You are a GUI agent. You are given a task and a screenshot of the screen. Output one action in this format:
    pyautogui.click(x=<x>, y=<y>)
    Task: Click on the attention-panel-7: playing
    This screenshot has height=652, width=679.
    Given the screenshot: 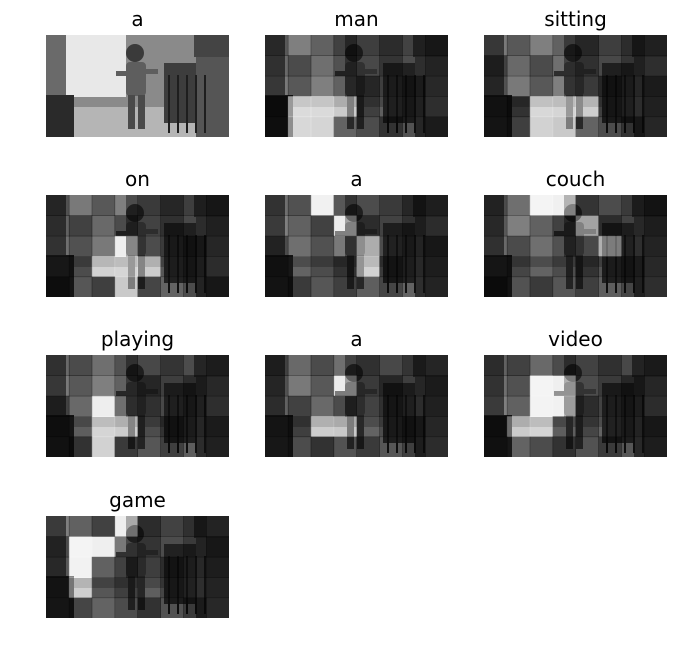 What is the action you would take?
    pyautogui.click(x=137, y=392)
    